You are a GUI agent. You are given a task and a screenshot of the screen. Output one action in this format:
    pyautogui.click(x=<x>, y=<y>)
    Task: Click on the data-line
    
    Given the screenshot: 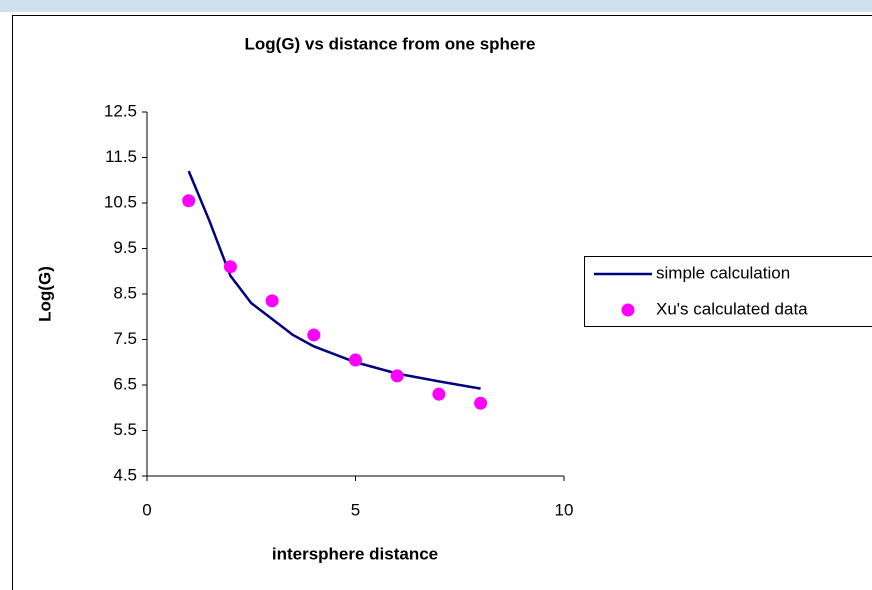 What is the action you would take?
    pyautogui.click(x=334, y=280)
    